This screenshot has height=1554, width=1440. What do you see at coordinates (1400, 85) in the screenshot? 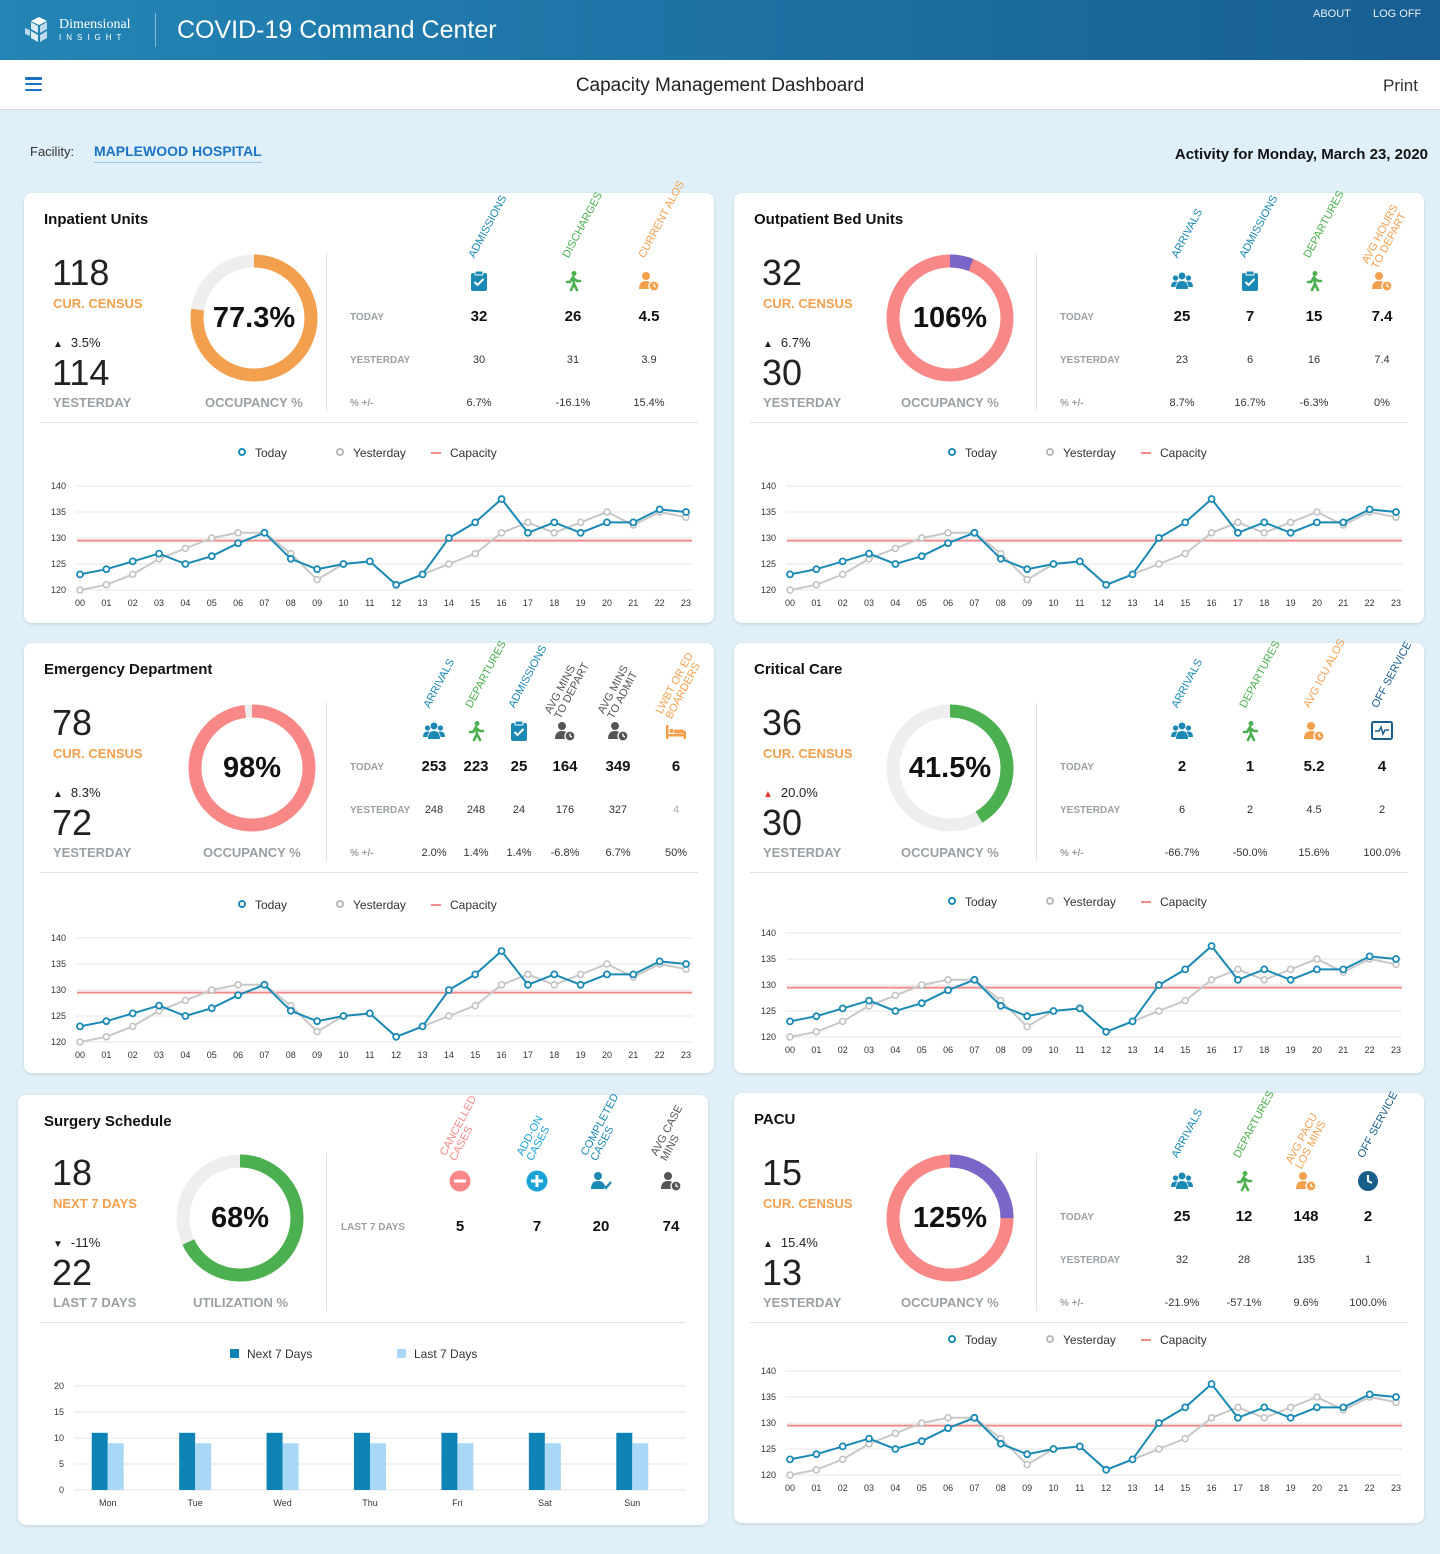
I see `print-button: Print` at bounding box center [1400, 85].